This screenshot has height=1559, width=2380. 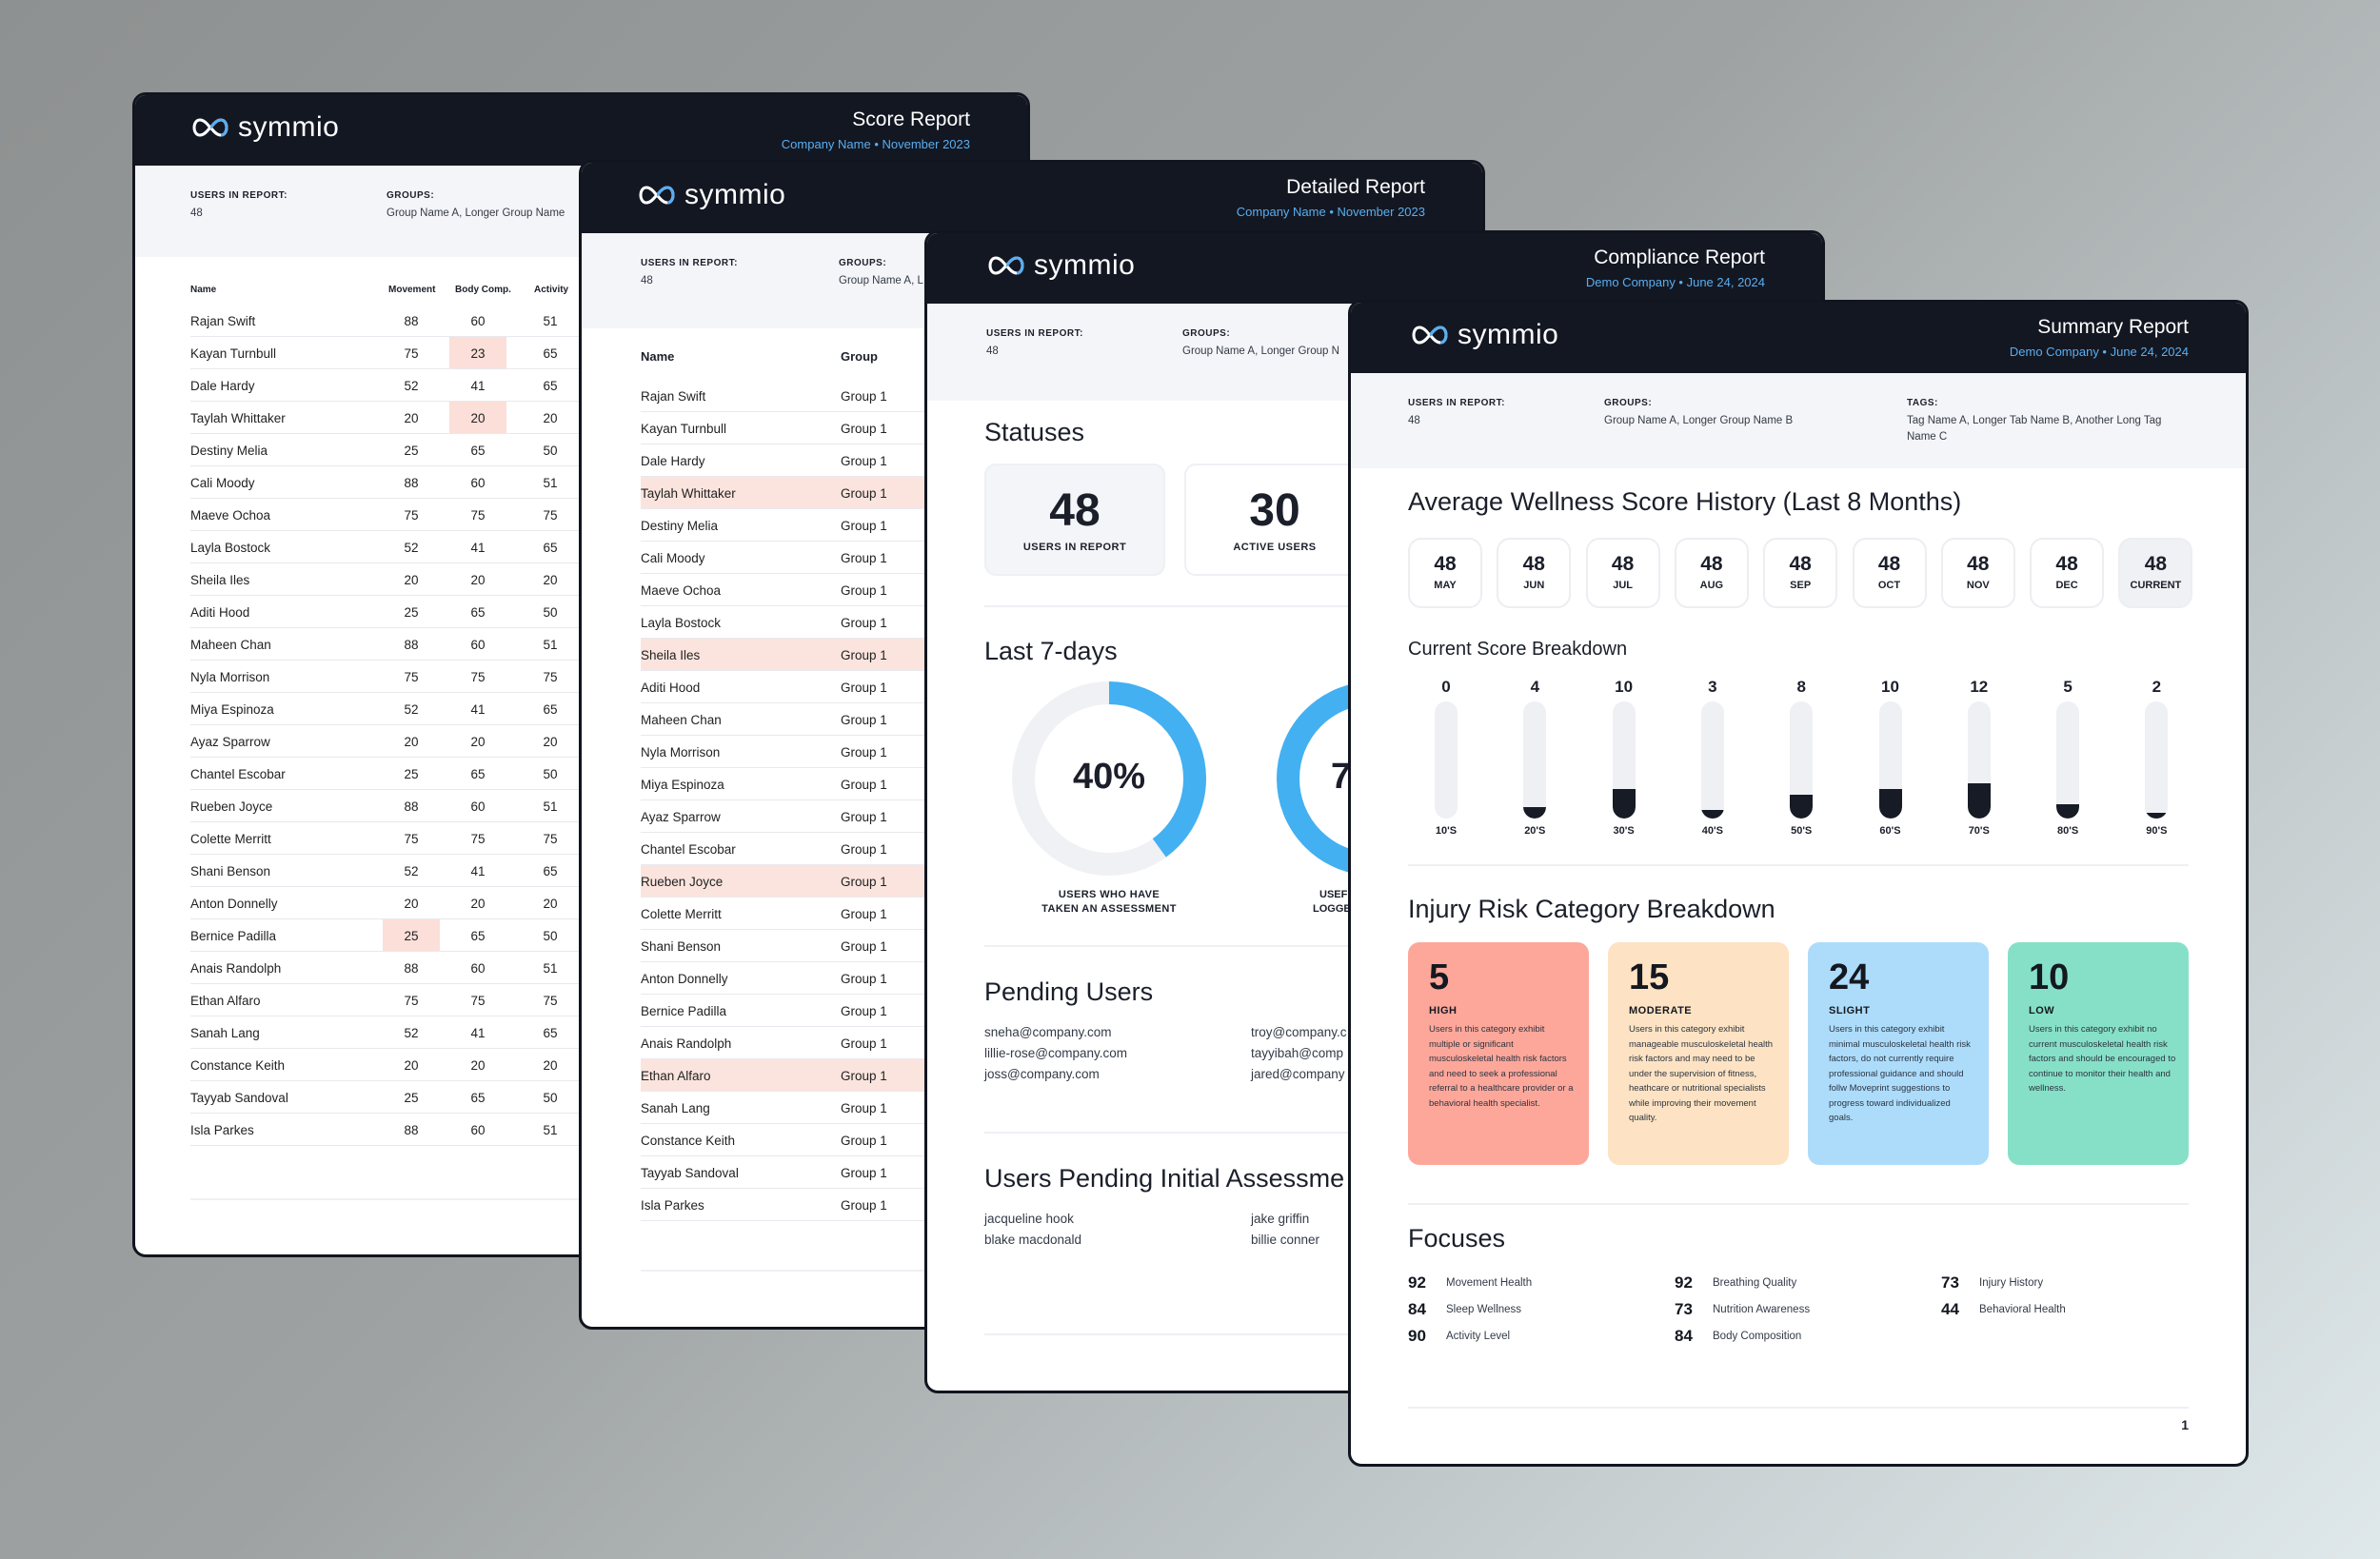 I want to click on history-month-card: 48 SEP, so click(x=1800, y=573).